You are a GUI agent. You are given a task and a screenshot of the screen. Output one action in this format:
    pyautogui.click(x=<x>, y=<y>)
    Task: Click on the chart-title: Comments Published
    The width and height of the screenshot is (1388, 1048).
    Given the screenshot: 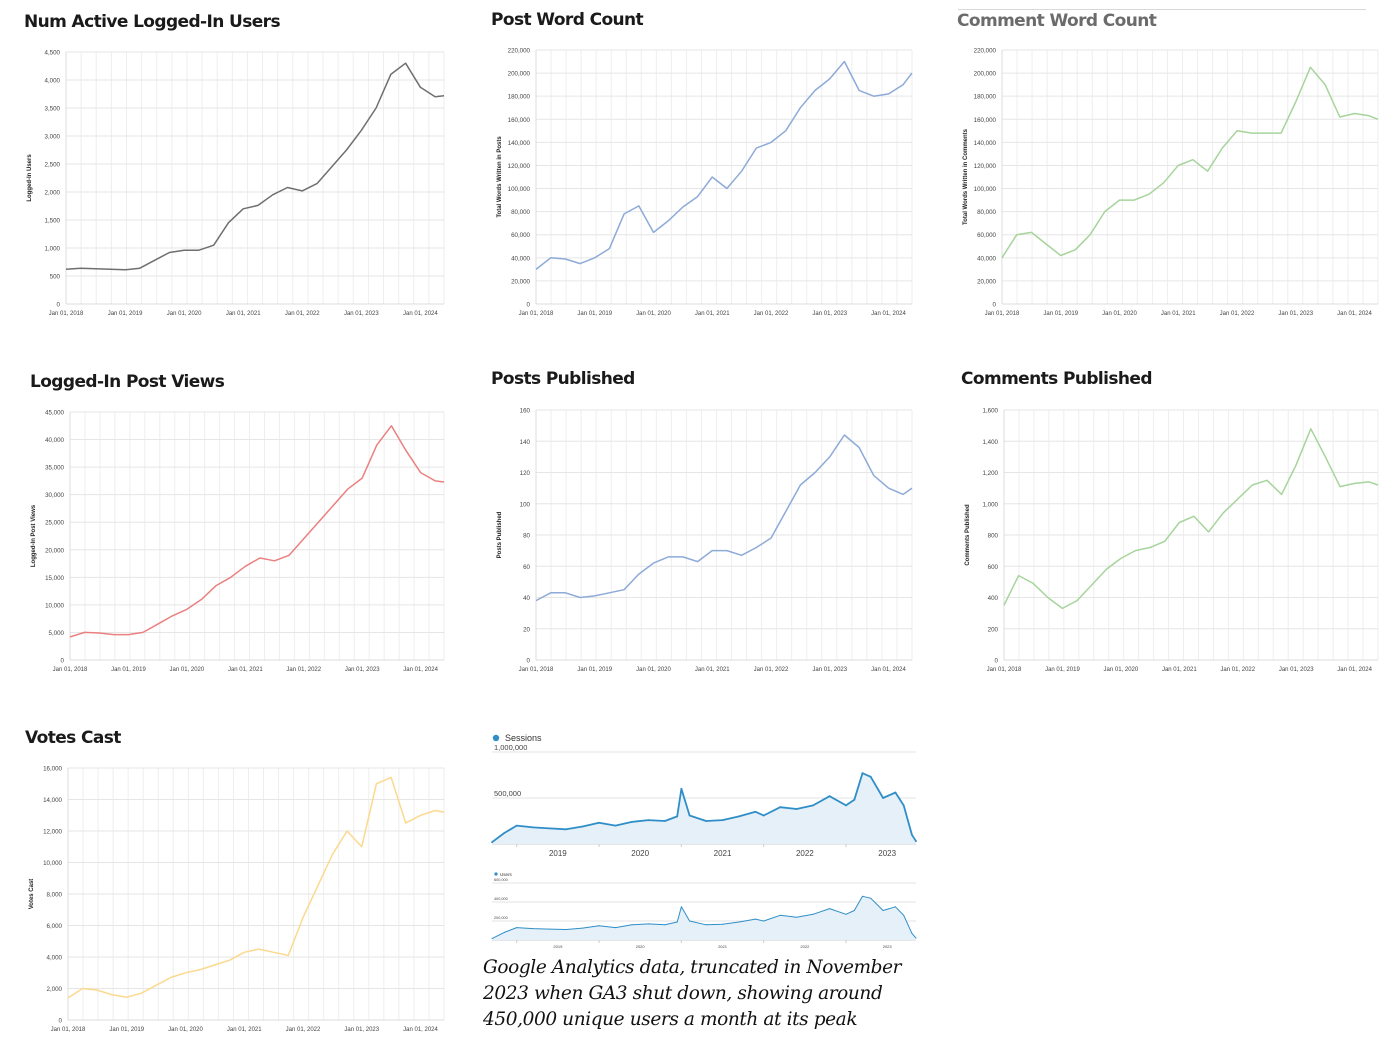 What is the action you would take?
    pyautogui.click(x=1056, y=379)
    